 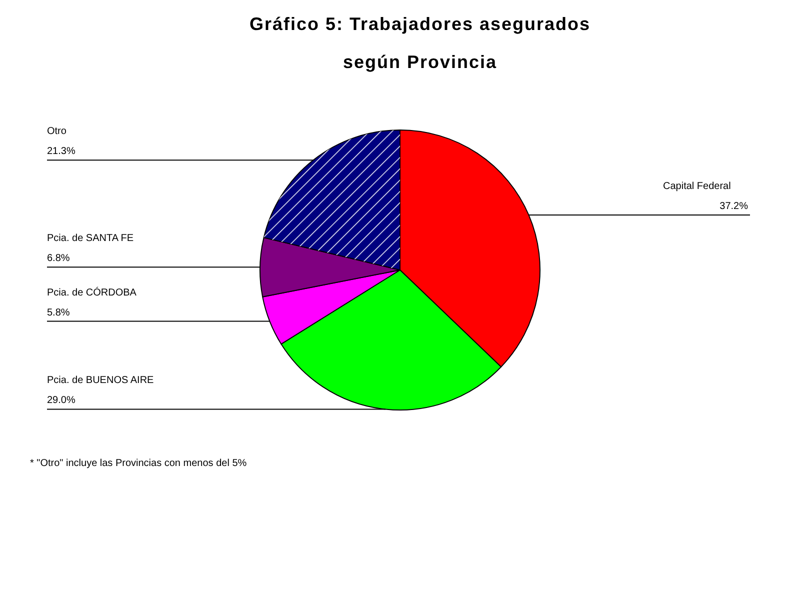 I want to click on slice-label: Pcia. de BUENOS AIRE, so click(x=100, y=380).